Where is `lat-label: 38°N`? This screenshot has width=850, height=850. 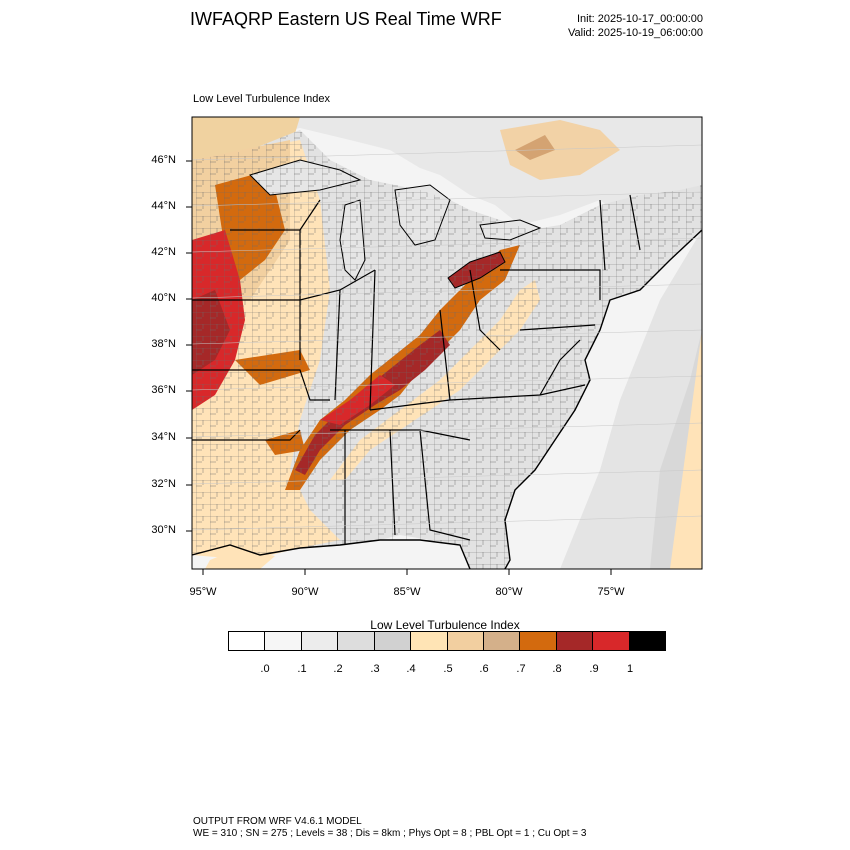
lat-label: 38°N is located at coordinates (163, 344).